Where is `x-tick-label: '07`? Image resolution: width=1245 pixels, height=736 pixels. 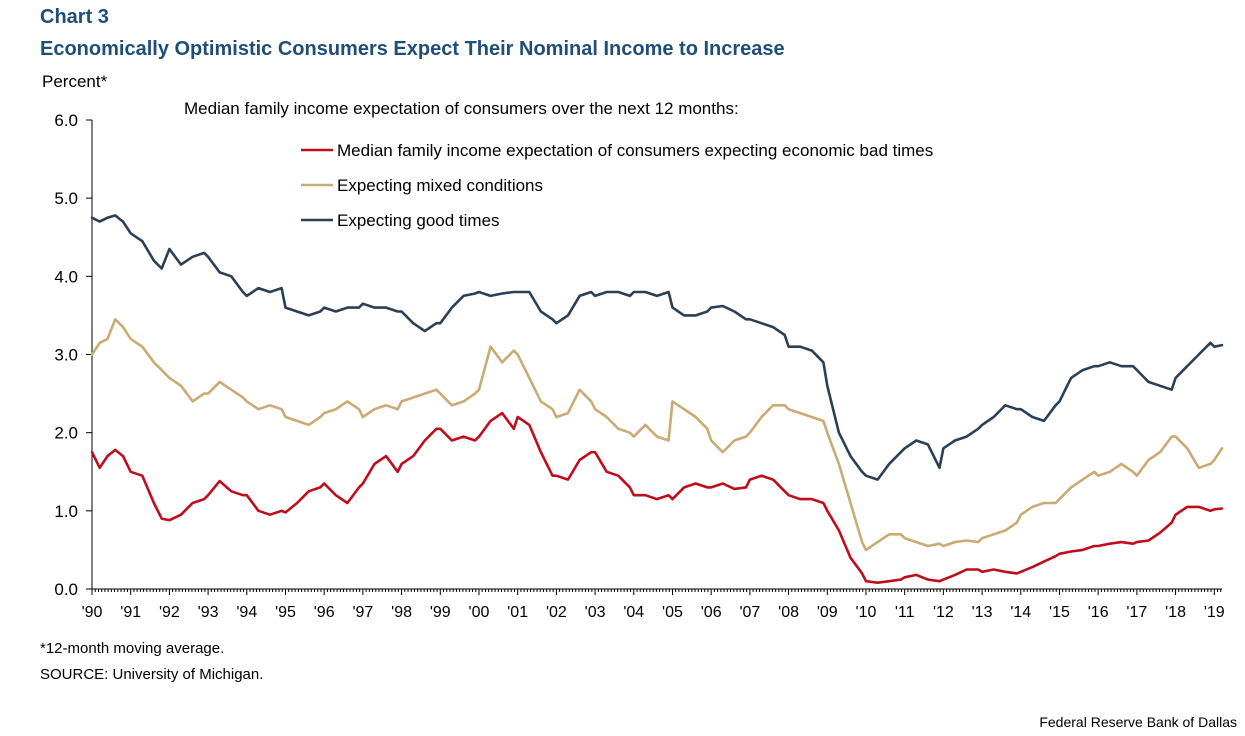 x-tick-label: '07 is located at coordinates (749, 612).